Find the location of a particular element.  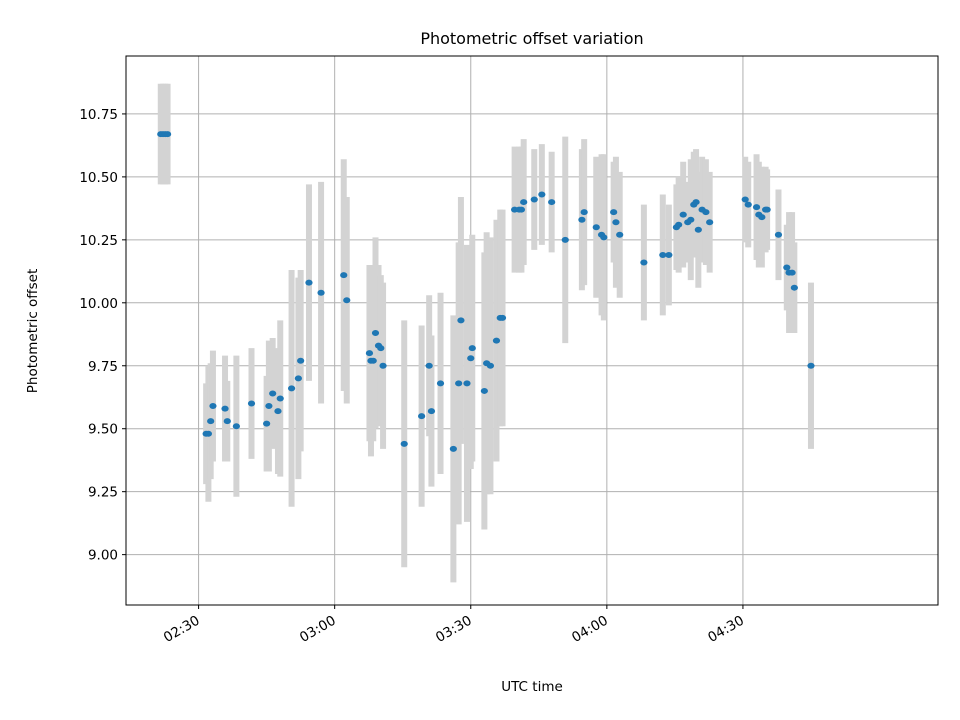

x-tick-label: 04:00 is located at coordinates (590, 629).